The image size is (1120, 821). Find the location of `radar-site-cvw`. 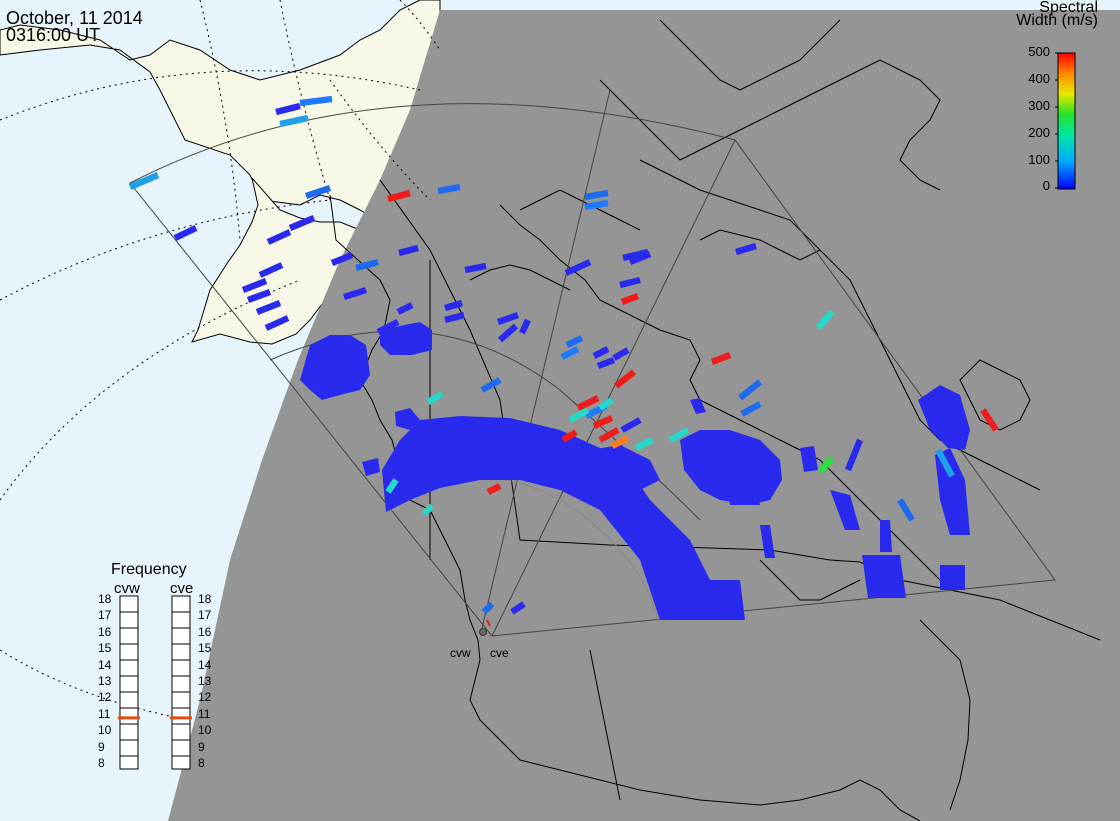

radar-site-cvw is located at coordinates (483, 632).